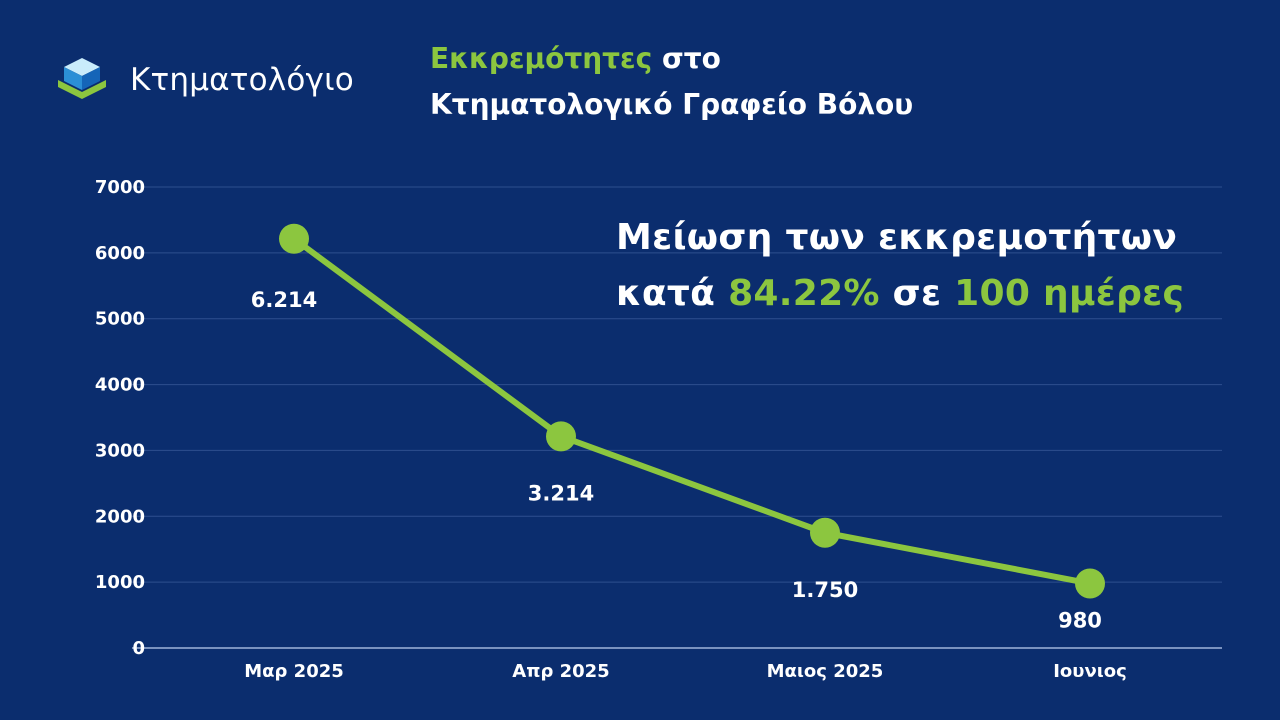  What do you see at coordinates (138, 648) in the screenshot?
I see `y-tick-label: 0` at bounding box center [138, 648].